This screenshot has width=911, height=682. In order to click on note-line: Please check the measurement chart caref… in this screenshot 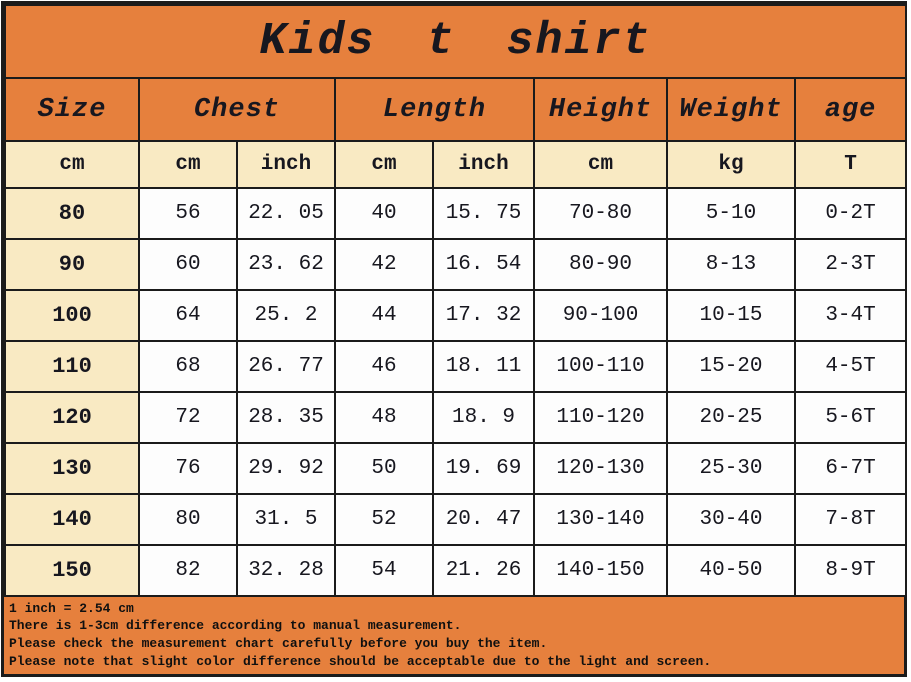, I will do `click(278, 643)`.